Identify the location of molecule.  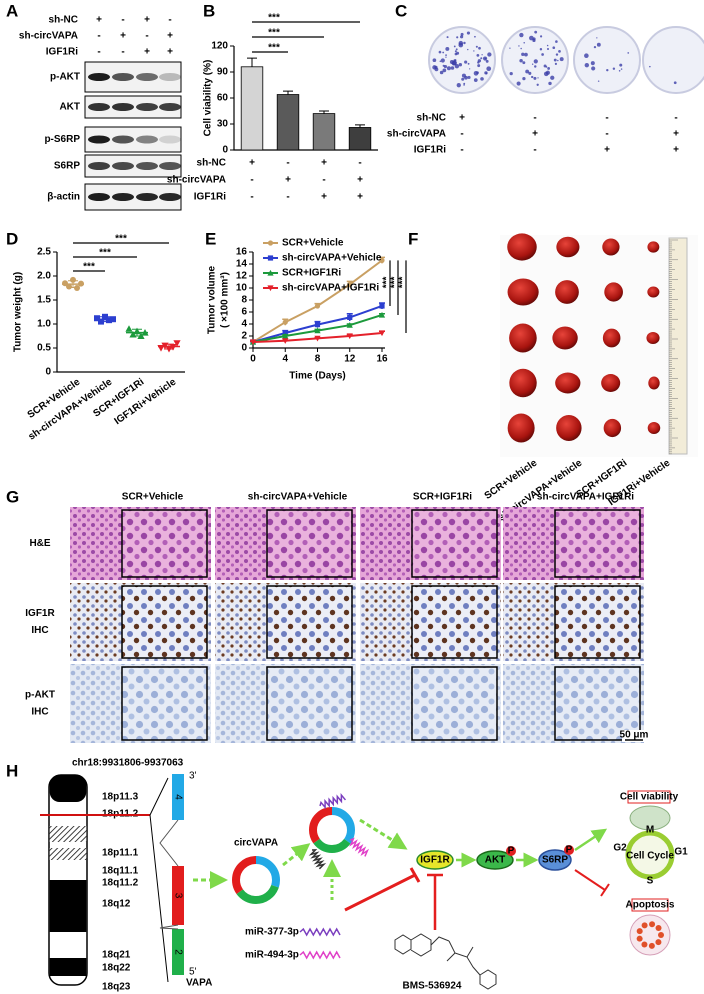
(445, 961).